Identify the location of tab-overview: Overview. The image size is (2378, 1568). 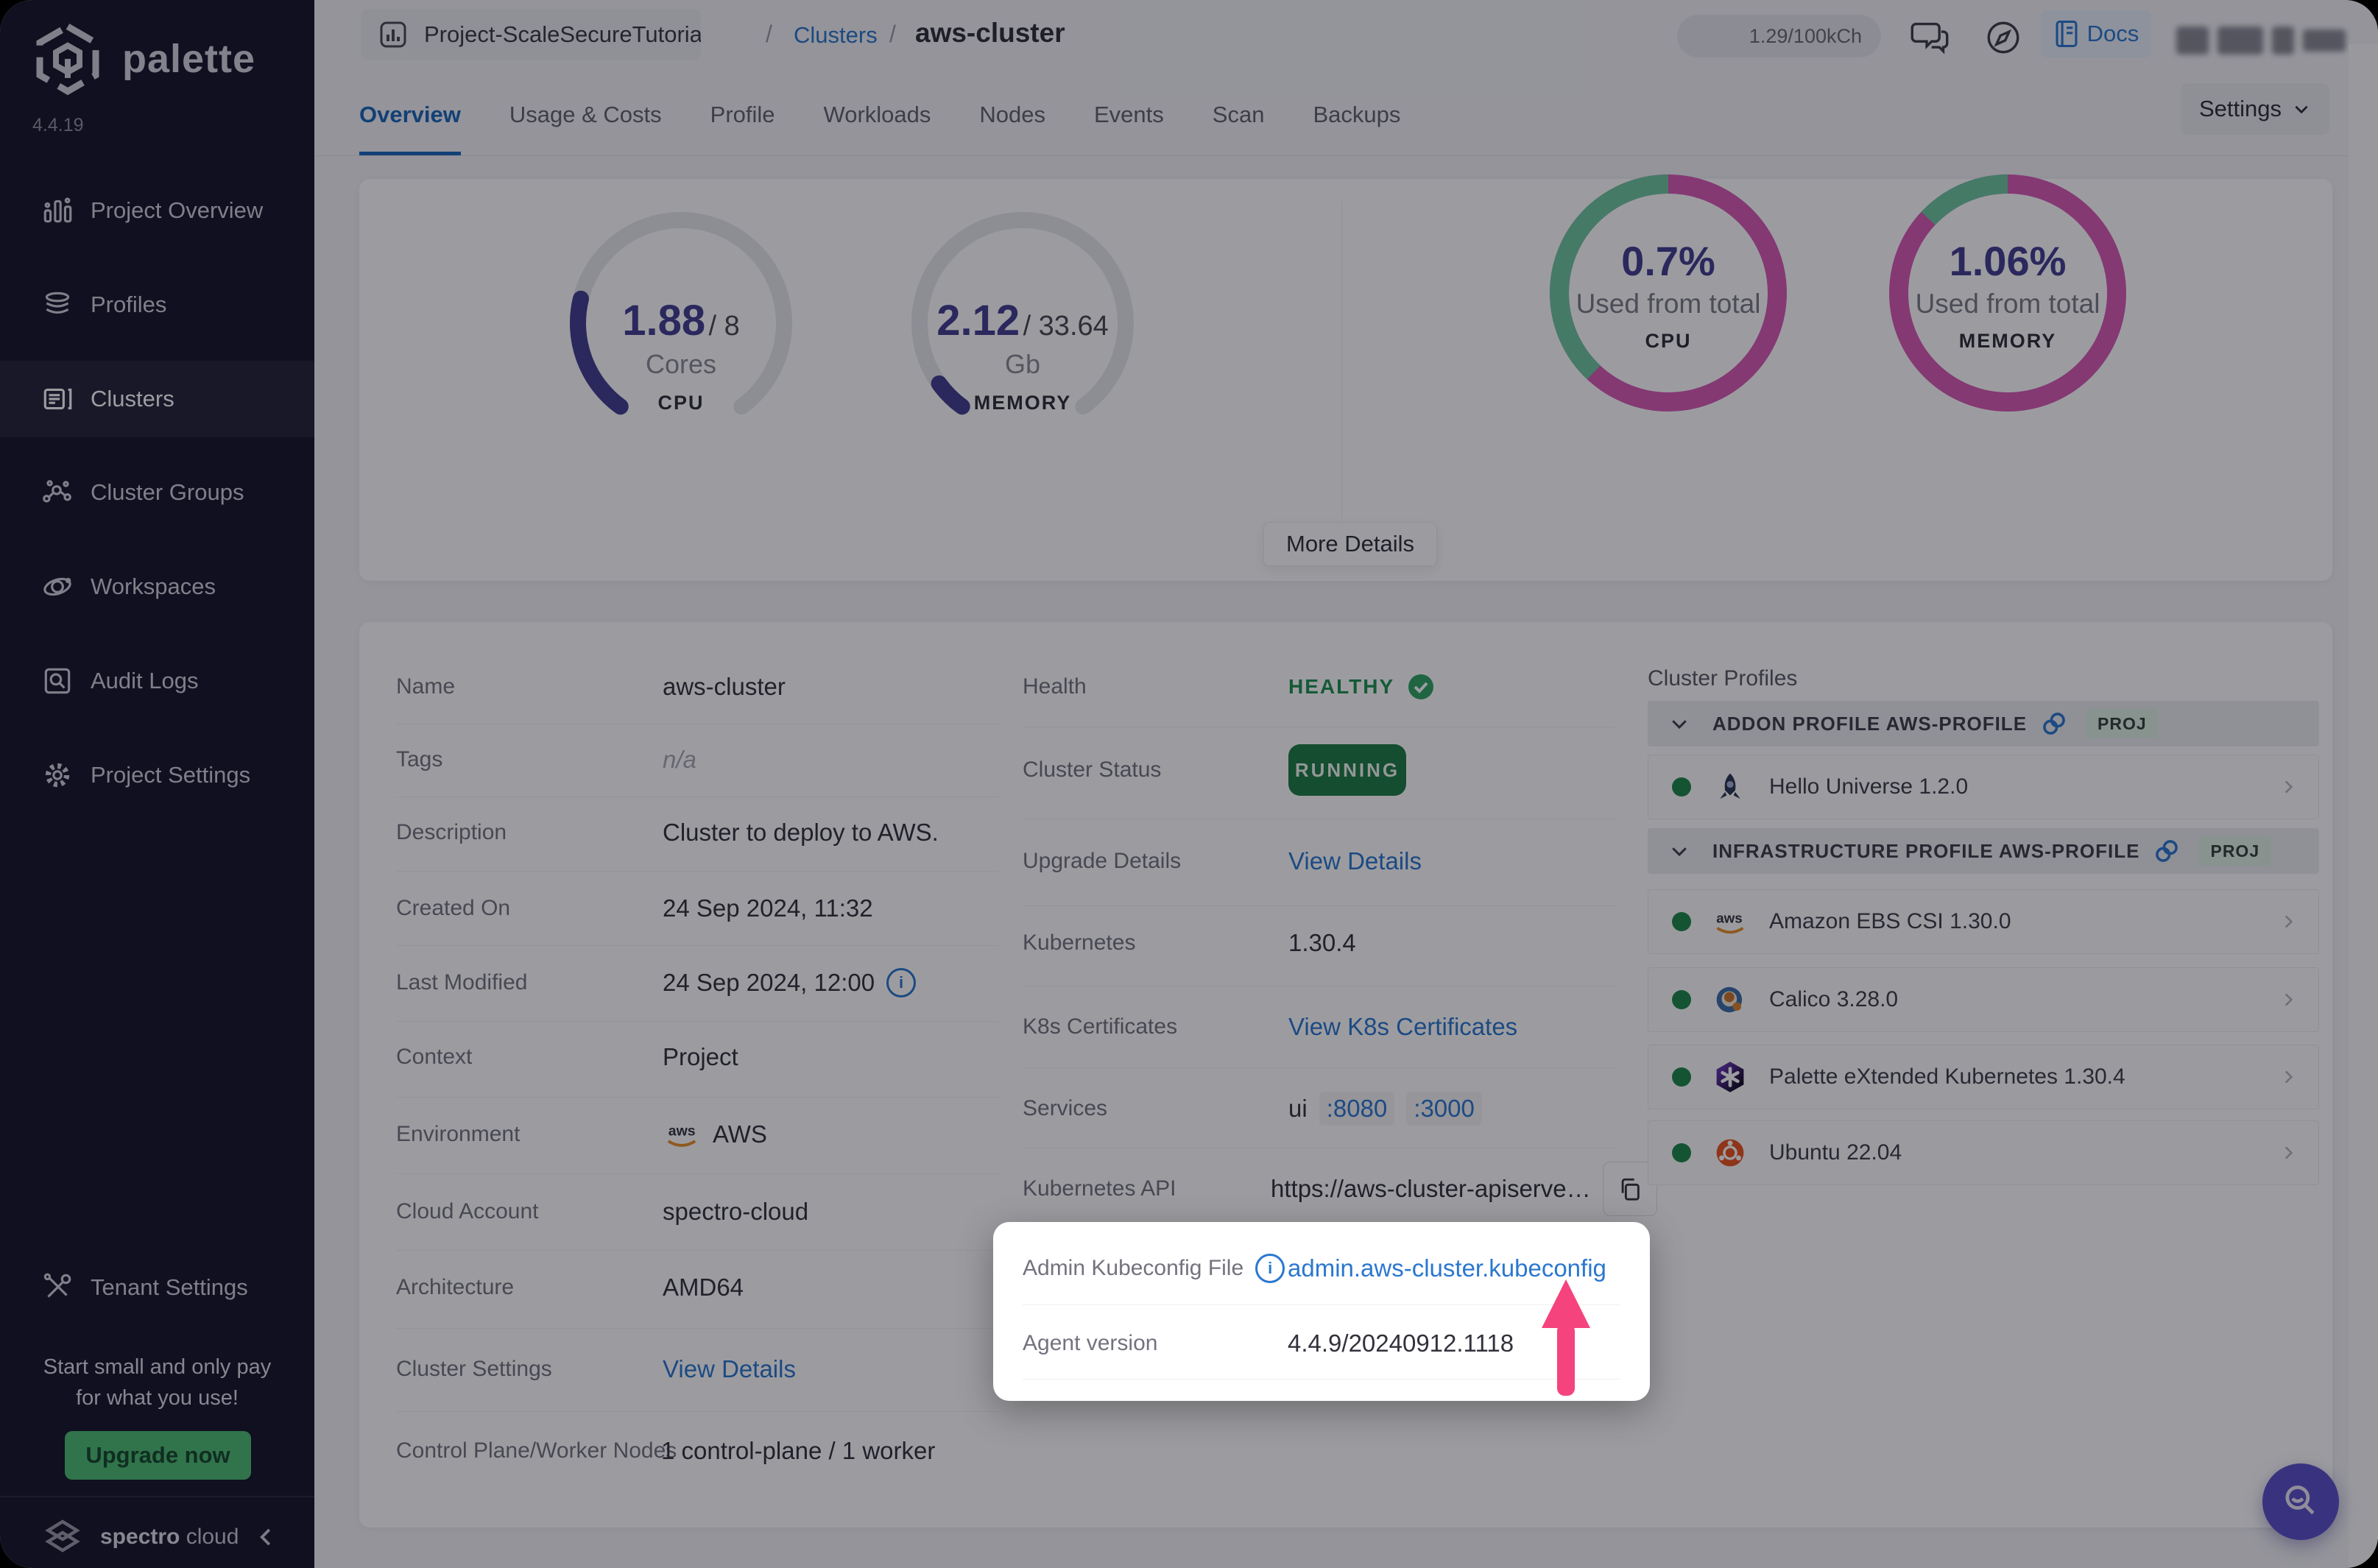
(410, 129).